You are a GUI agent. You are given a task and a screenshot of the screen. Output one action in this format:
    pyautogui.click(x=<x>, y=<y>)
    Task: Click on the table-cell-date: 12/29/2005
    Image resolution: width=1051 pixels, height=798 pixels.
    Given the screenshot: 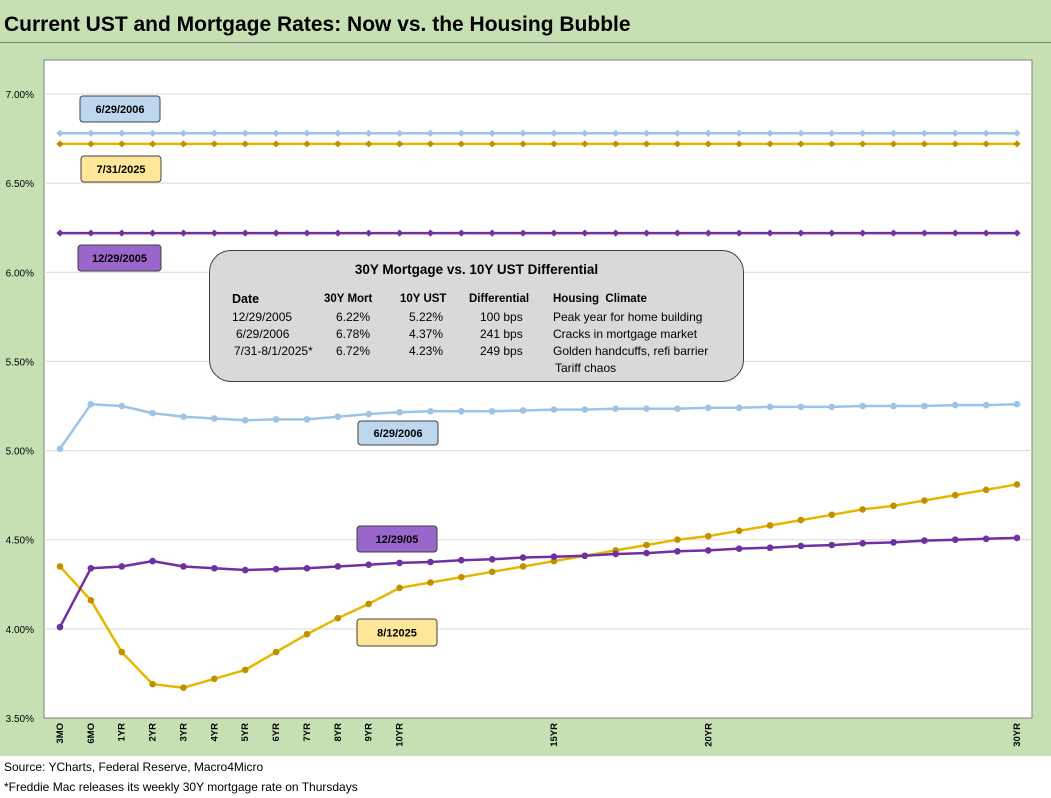 What is the action you would take?
    pyautogui.click(x=262, y=317)
    